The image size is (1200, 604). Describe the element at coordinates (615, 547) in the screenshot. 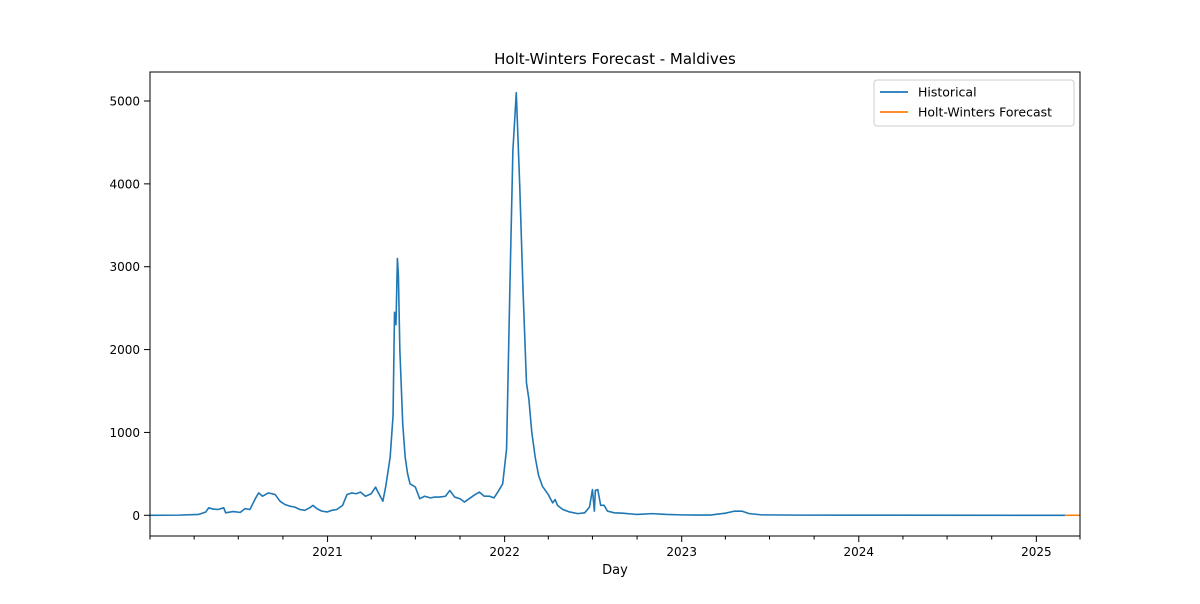

I see `x-axis: 2021 2022 2023 2024 2025` at that location.